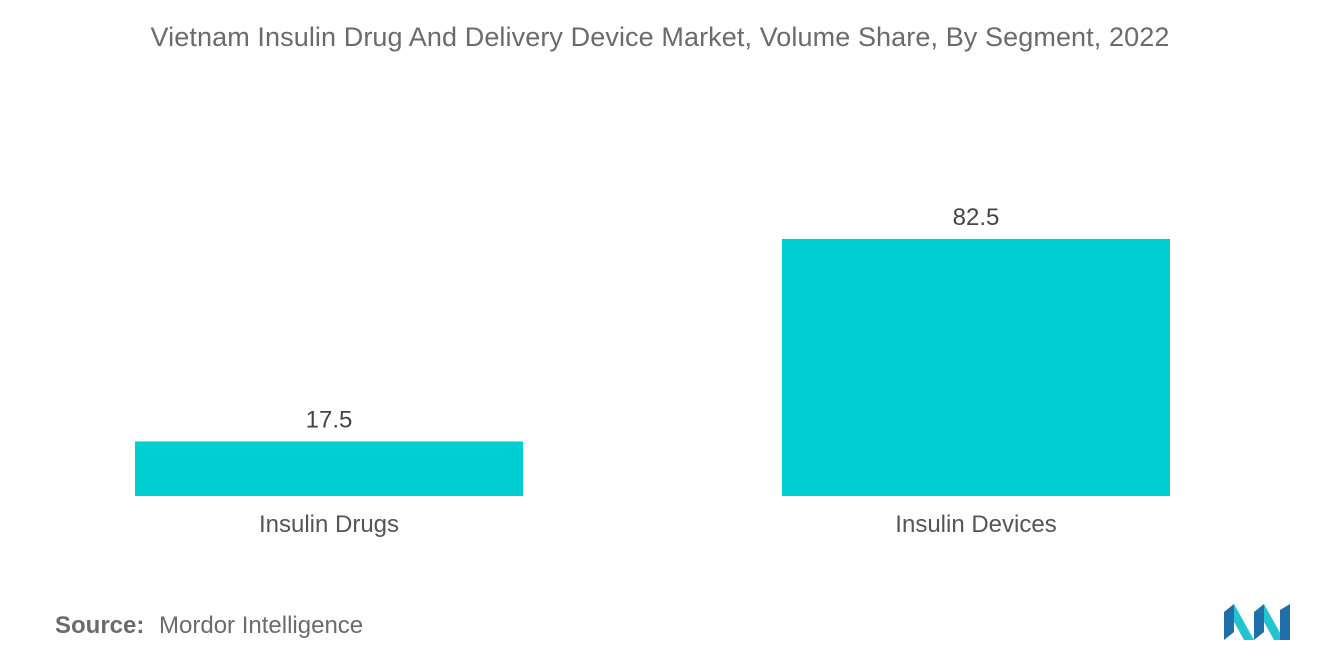 The image size is (1320, 665). What do you see at coordinates (329, 419) in the screenshot?
I see `value-label: 17.5` at bounding box center [329, 419].